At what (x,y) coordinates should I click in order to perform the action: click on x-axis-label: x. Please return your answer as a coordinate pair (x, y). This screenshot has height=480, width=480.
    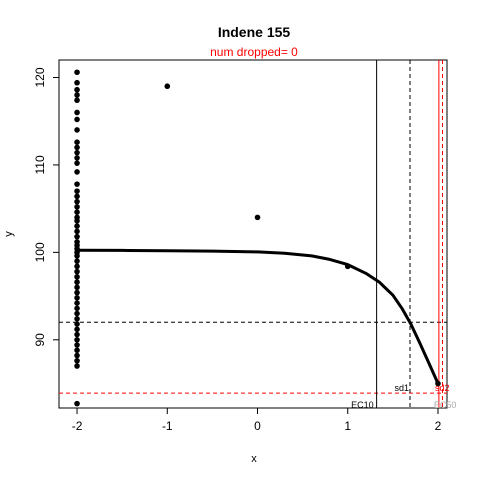
    Looking at the image, I should click on (254, 459).